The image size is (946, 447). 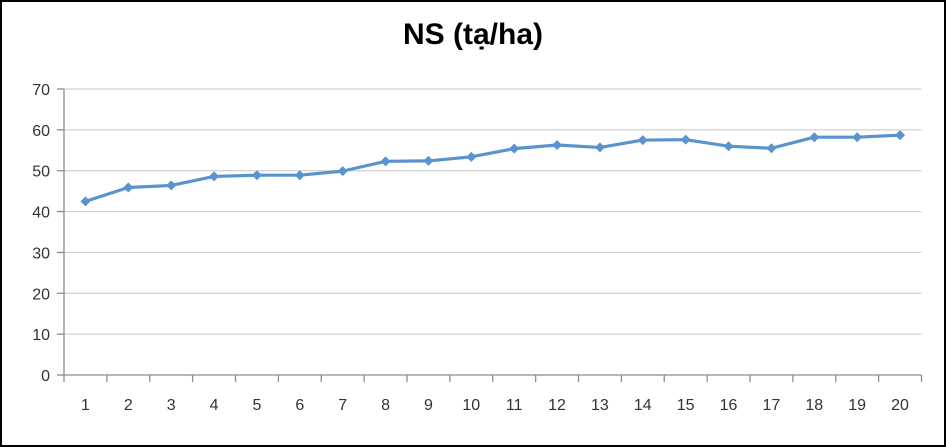 What do you see at coordinates (85, 405) in the screenshot?
I see `x-axis-tick-label: 1` at bounding box center [85, 405].